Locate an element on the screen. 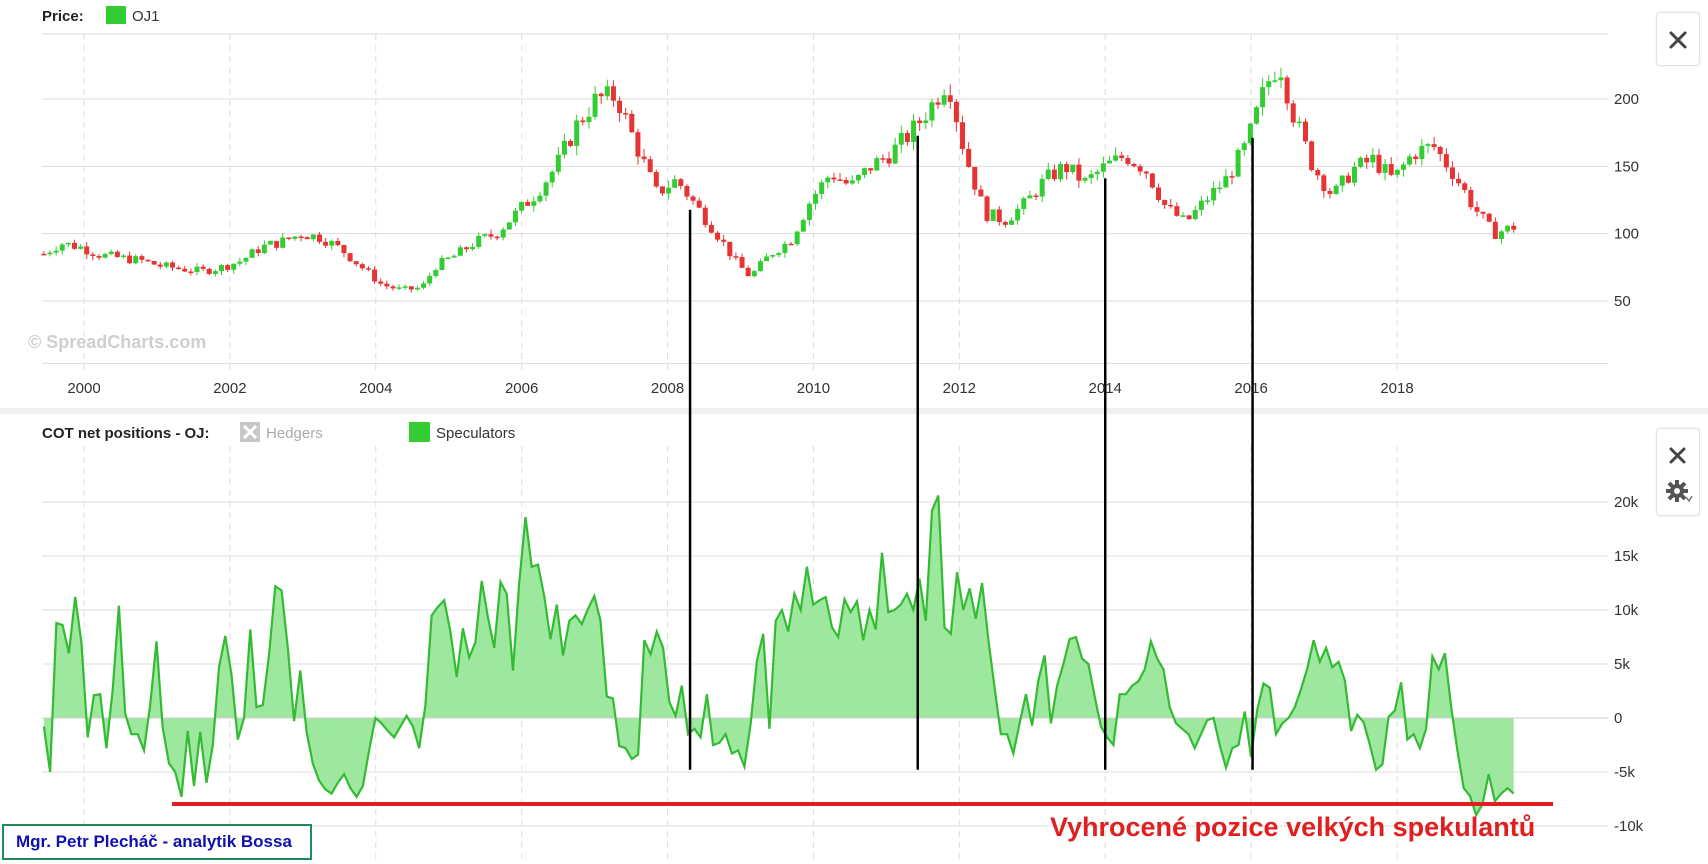  x-tick-label: 2016 is located at coordinates (1250, 388).